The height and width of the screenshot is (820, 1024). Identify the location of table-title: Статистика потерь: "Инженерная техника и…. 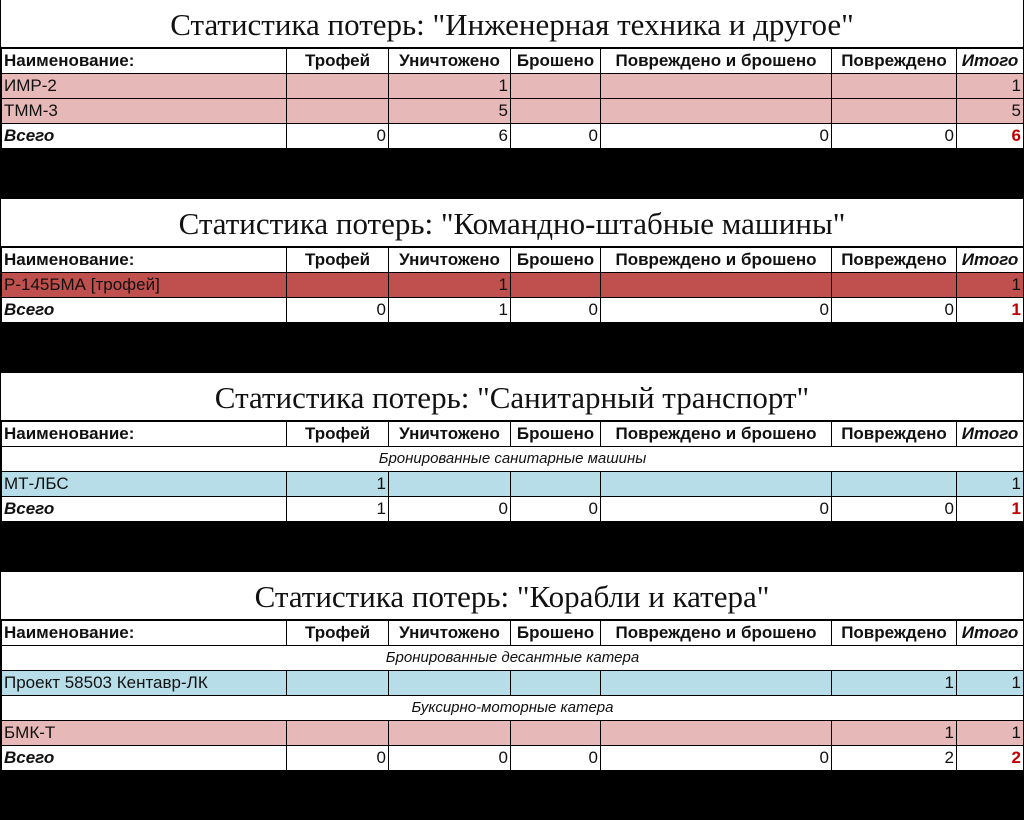
(512, 24).